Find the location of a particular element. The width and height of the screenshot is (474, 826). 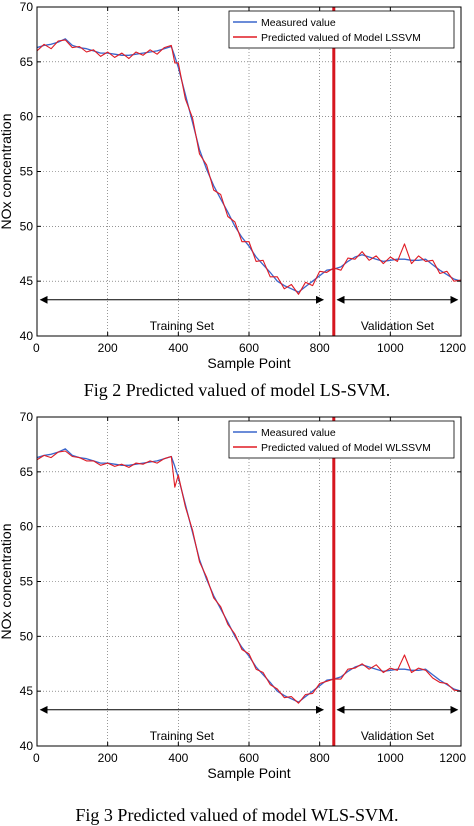

figure-caption-ls-svm: Fig 2 Predicted valued of model LS-SVM. is located at coordinates (237, 390).